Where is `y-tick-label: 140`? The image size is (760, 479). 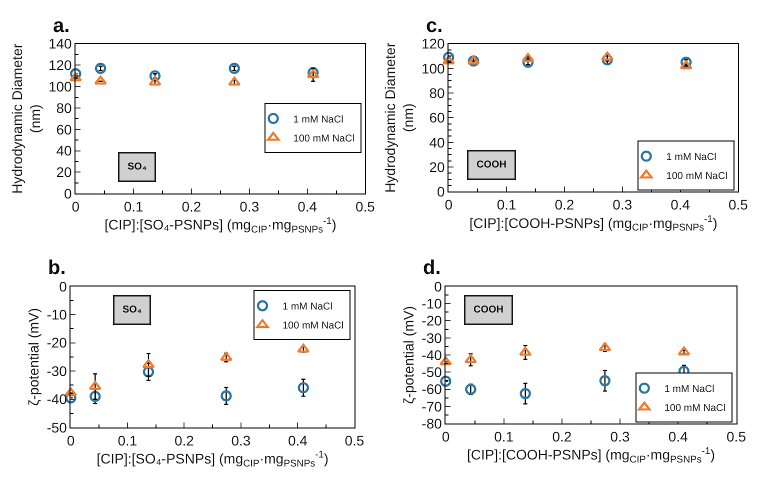
y-tick-label: 140 is located at coordinates (60, 44).